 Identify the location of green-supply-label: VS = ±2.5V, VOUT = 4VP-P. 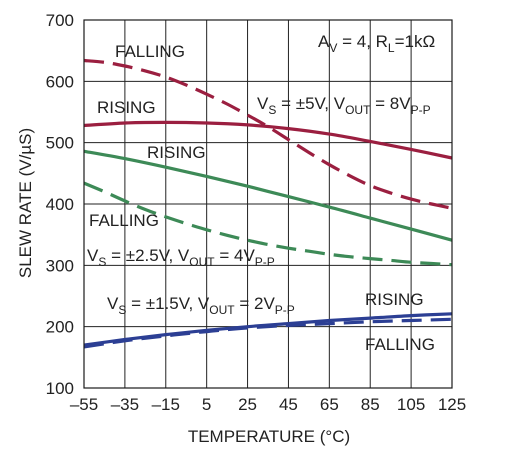
(181, 257).